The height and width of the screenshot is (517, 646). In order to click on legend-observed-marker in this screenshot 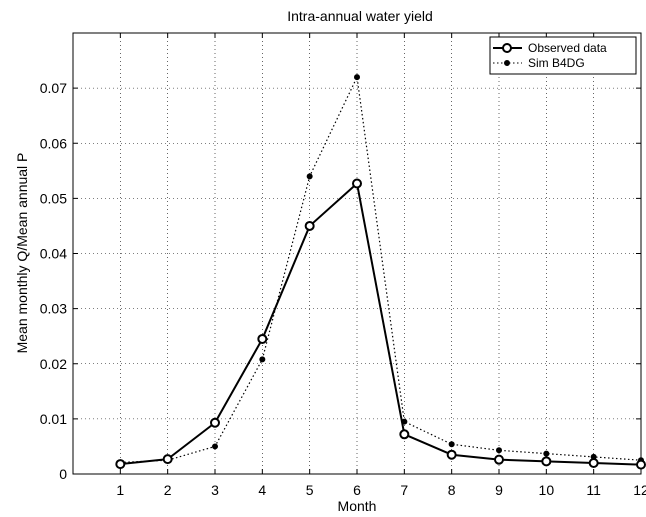, I will do `click(507, 48)`.